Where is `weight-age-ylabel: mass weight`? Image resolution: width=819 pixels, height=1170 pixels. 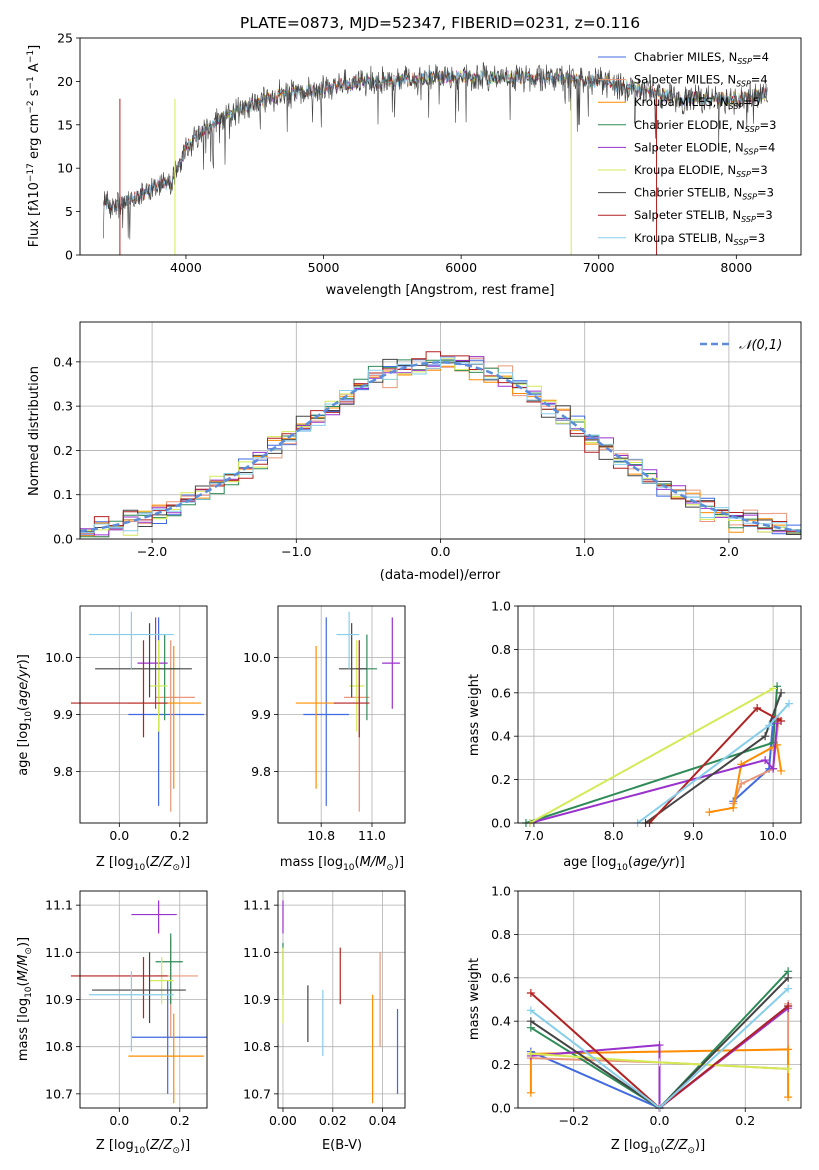
weight-age-ylabel: mass weight is located at coordinates (474, 715).